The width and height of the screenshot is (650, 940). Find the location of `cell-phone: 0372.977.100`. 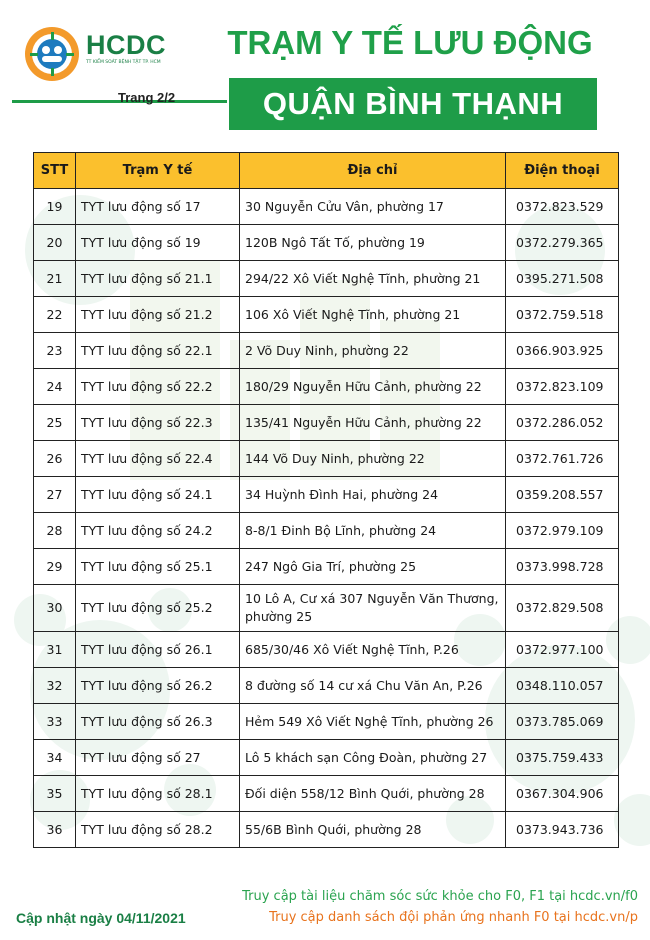

cell-phone: 0372.977.100 is located at coordinates (562, 649).